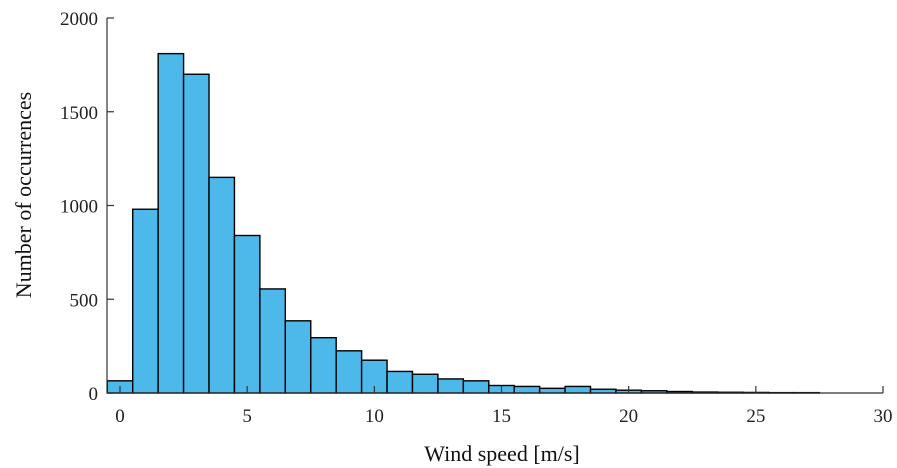 This screenshot has height=468, width=897. What do you see at coordinates (501, 416) in the screenshot?
I see `x-tick-label: 15` at bounding box center [501, 416].